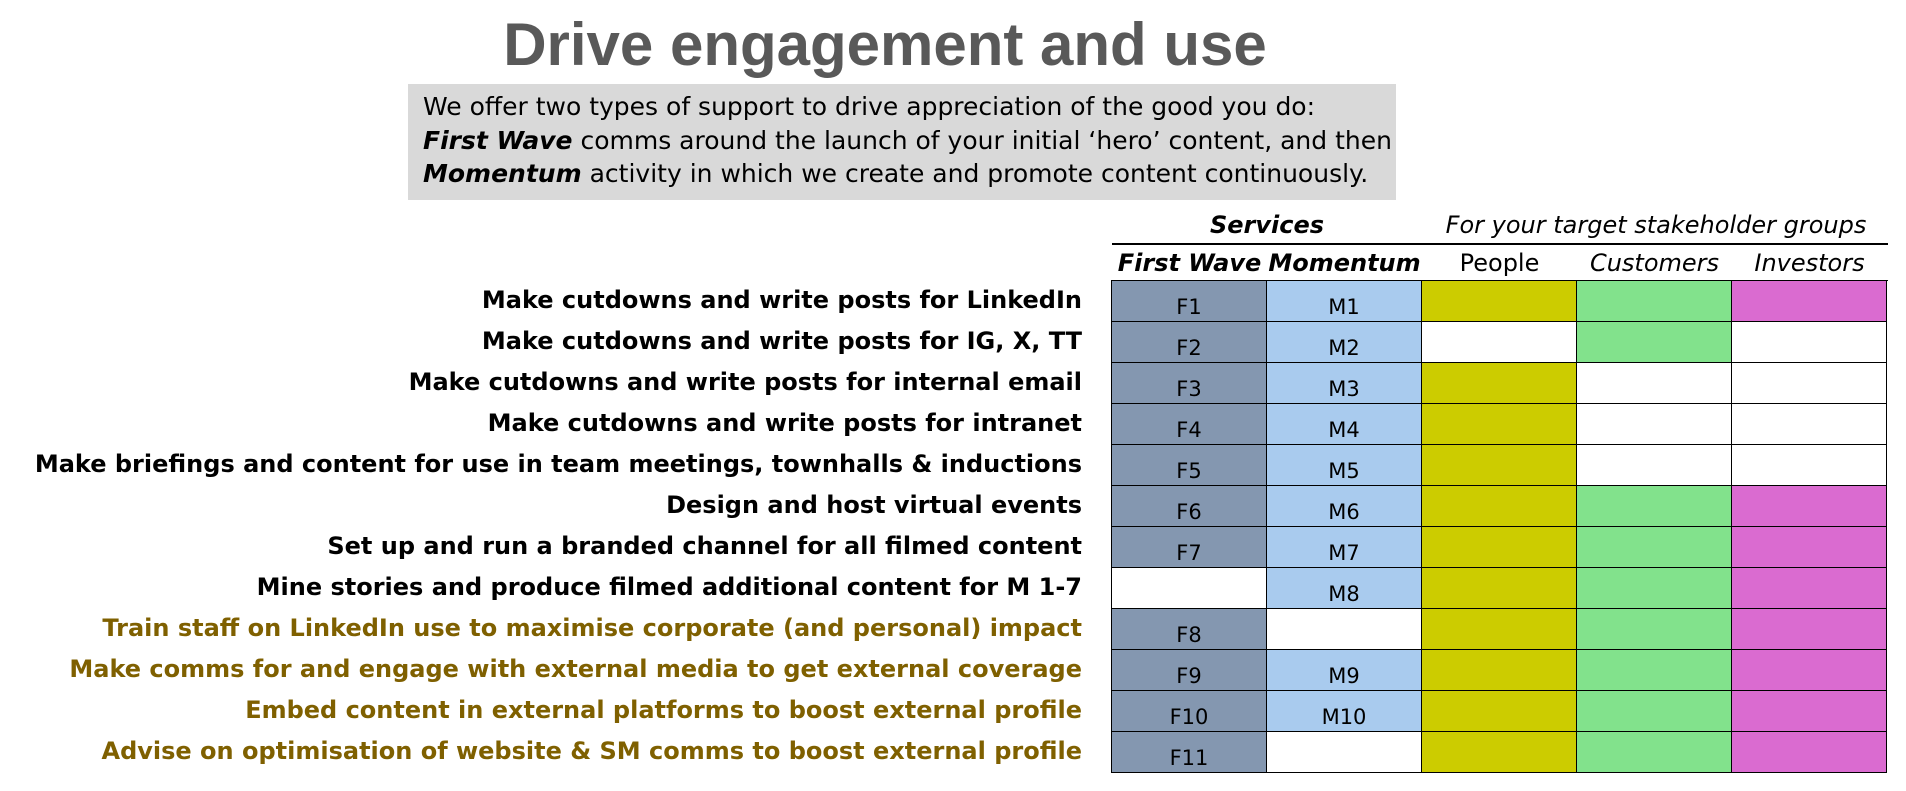 Image resolution: width=1906 pixels, height=791 pixels. What do you see at coordinates (1344, 711) in the screenshot?
I see `momentum-cell: M10` at bounding box center [1344, 711].